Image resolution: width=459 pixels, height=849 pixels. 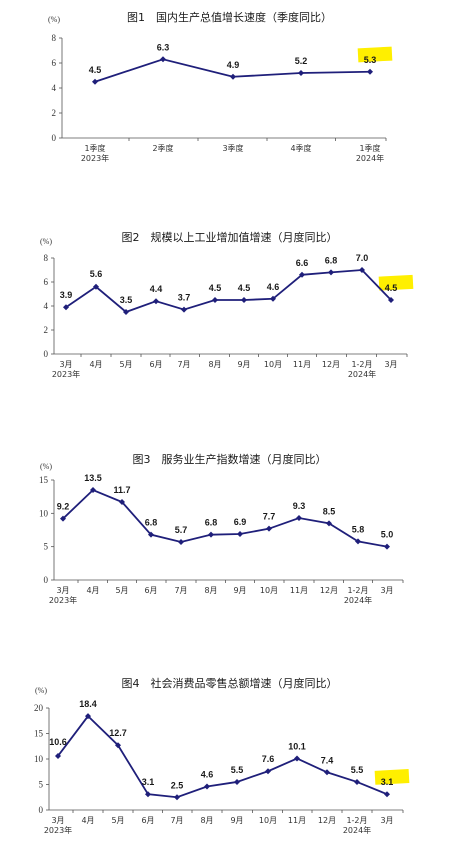 What do you see at coordinates (125, 364) in the screenshot?
I see `chart-2-x-tick-label: 5月` at bounding box center [125, 364].